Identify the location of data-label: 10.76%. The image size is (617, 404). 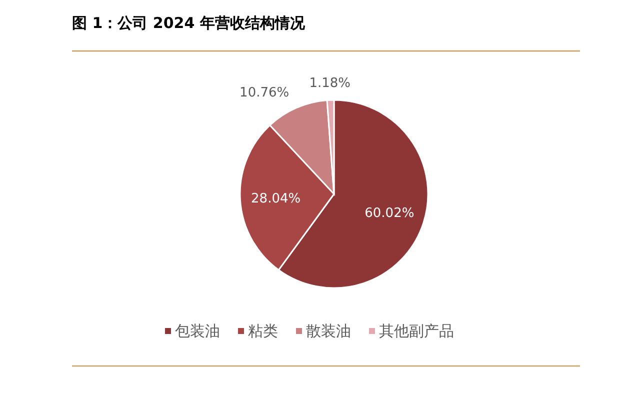
(265, 92).